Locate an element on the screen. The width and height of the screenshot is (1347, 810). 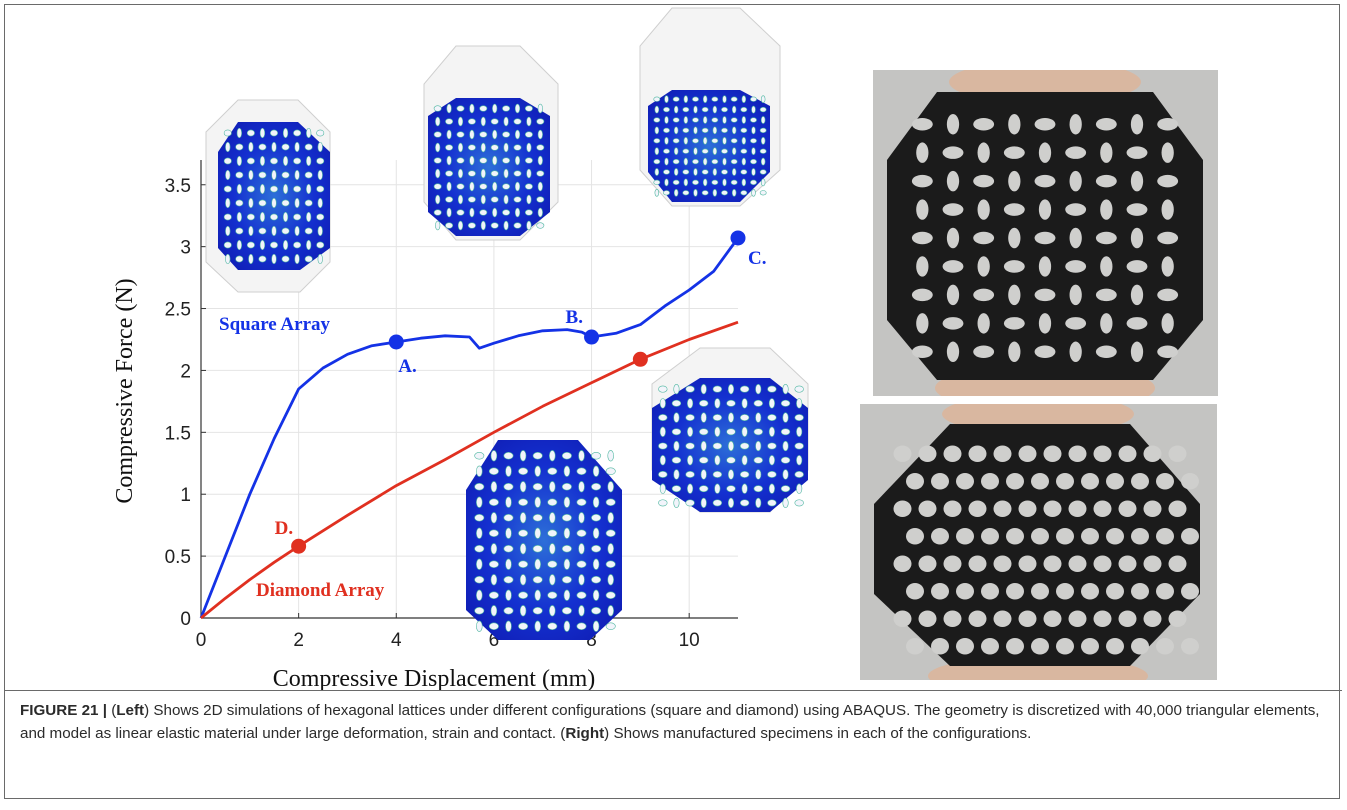
caption-part: Left is located at coordinates (130, 710).